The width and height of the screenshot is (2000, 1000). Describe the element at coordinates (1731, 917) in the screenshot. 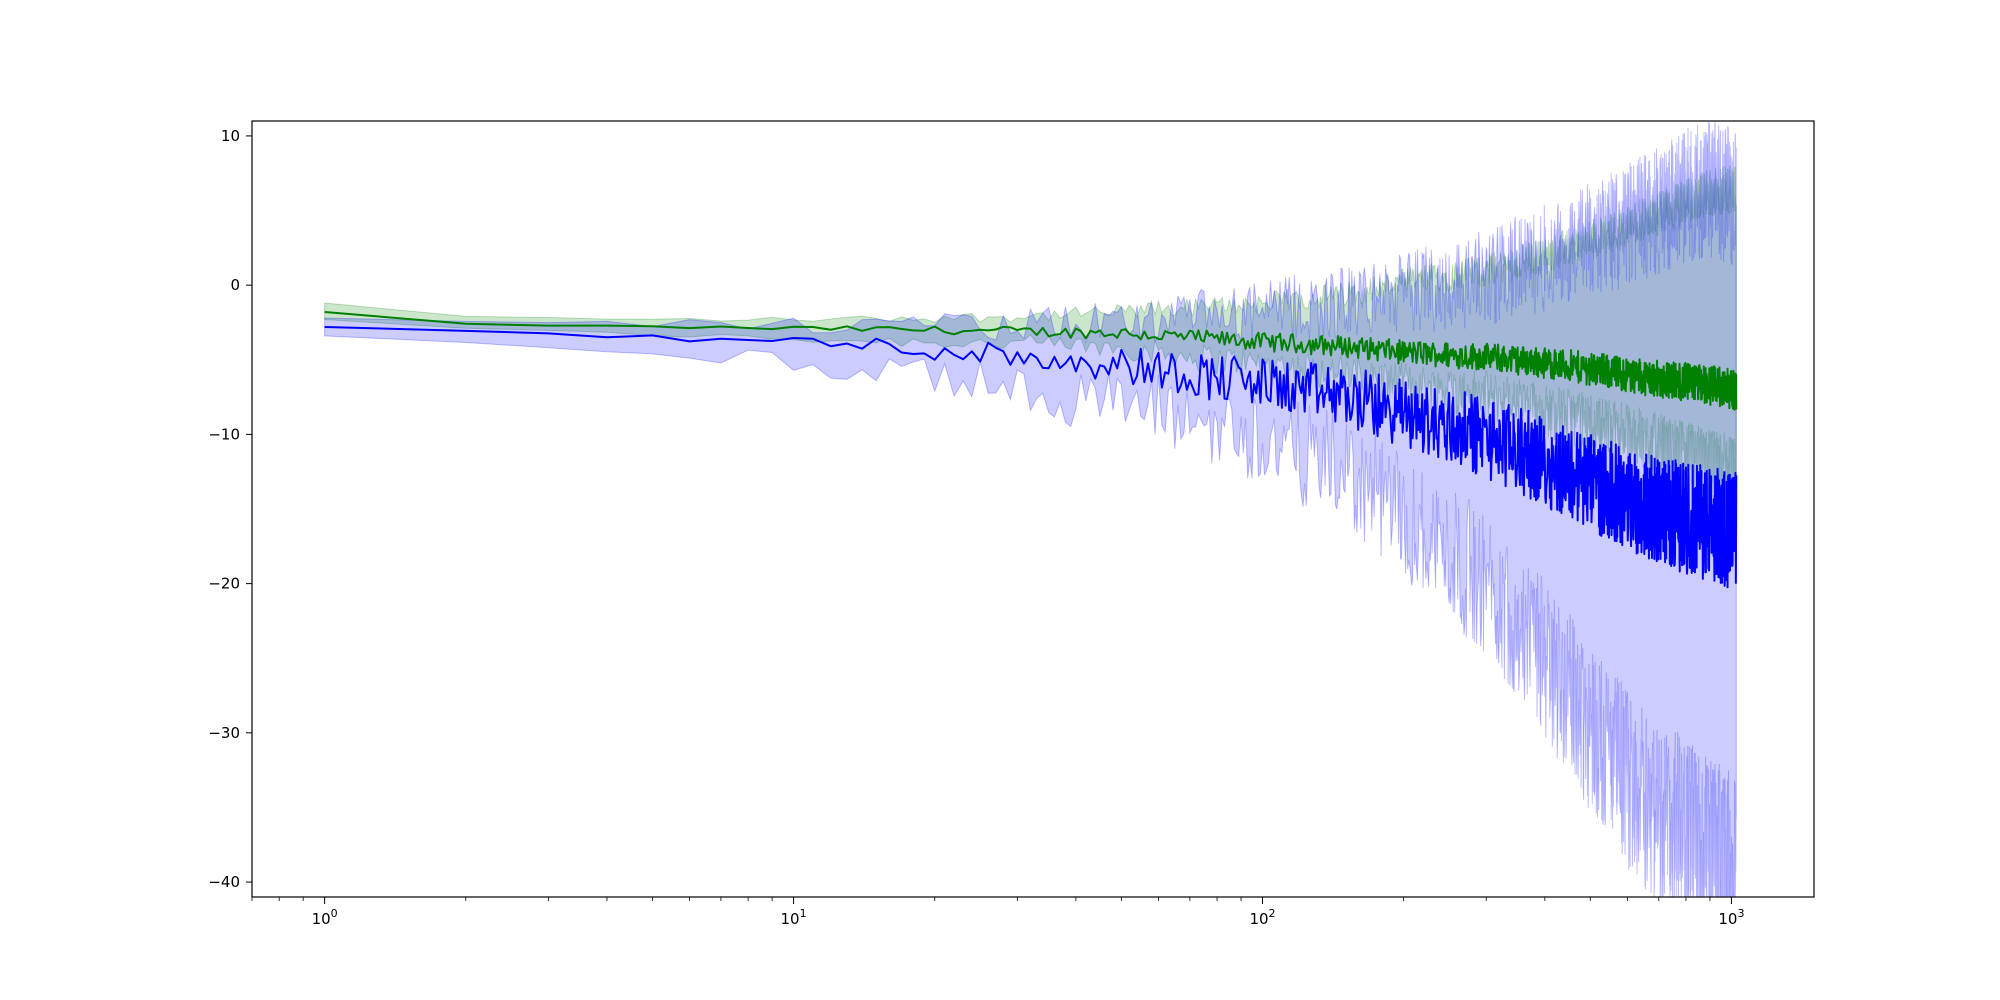

I see `x-tick-label: 10³` at that location.